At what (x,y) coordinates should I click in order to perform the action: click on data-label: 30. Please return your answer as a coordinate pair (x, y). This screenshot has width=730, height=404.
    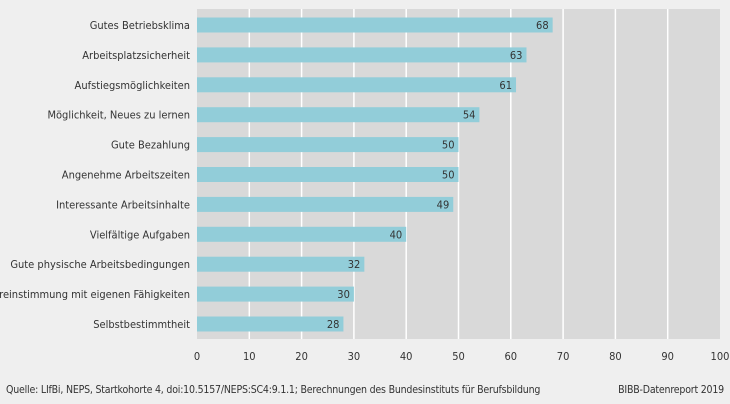
    Looking at the image, I should click on (343, 294).